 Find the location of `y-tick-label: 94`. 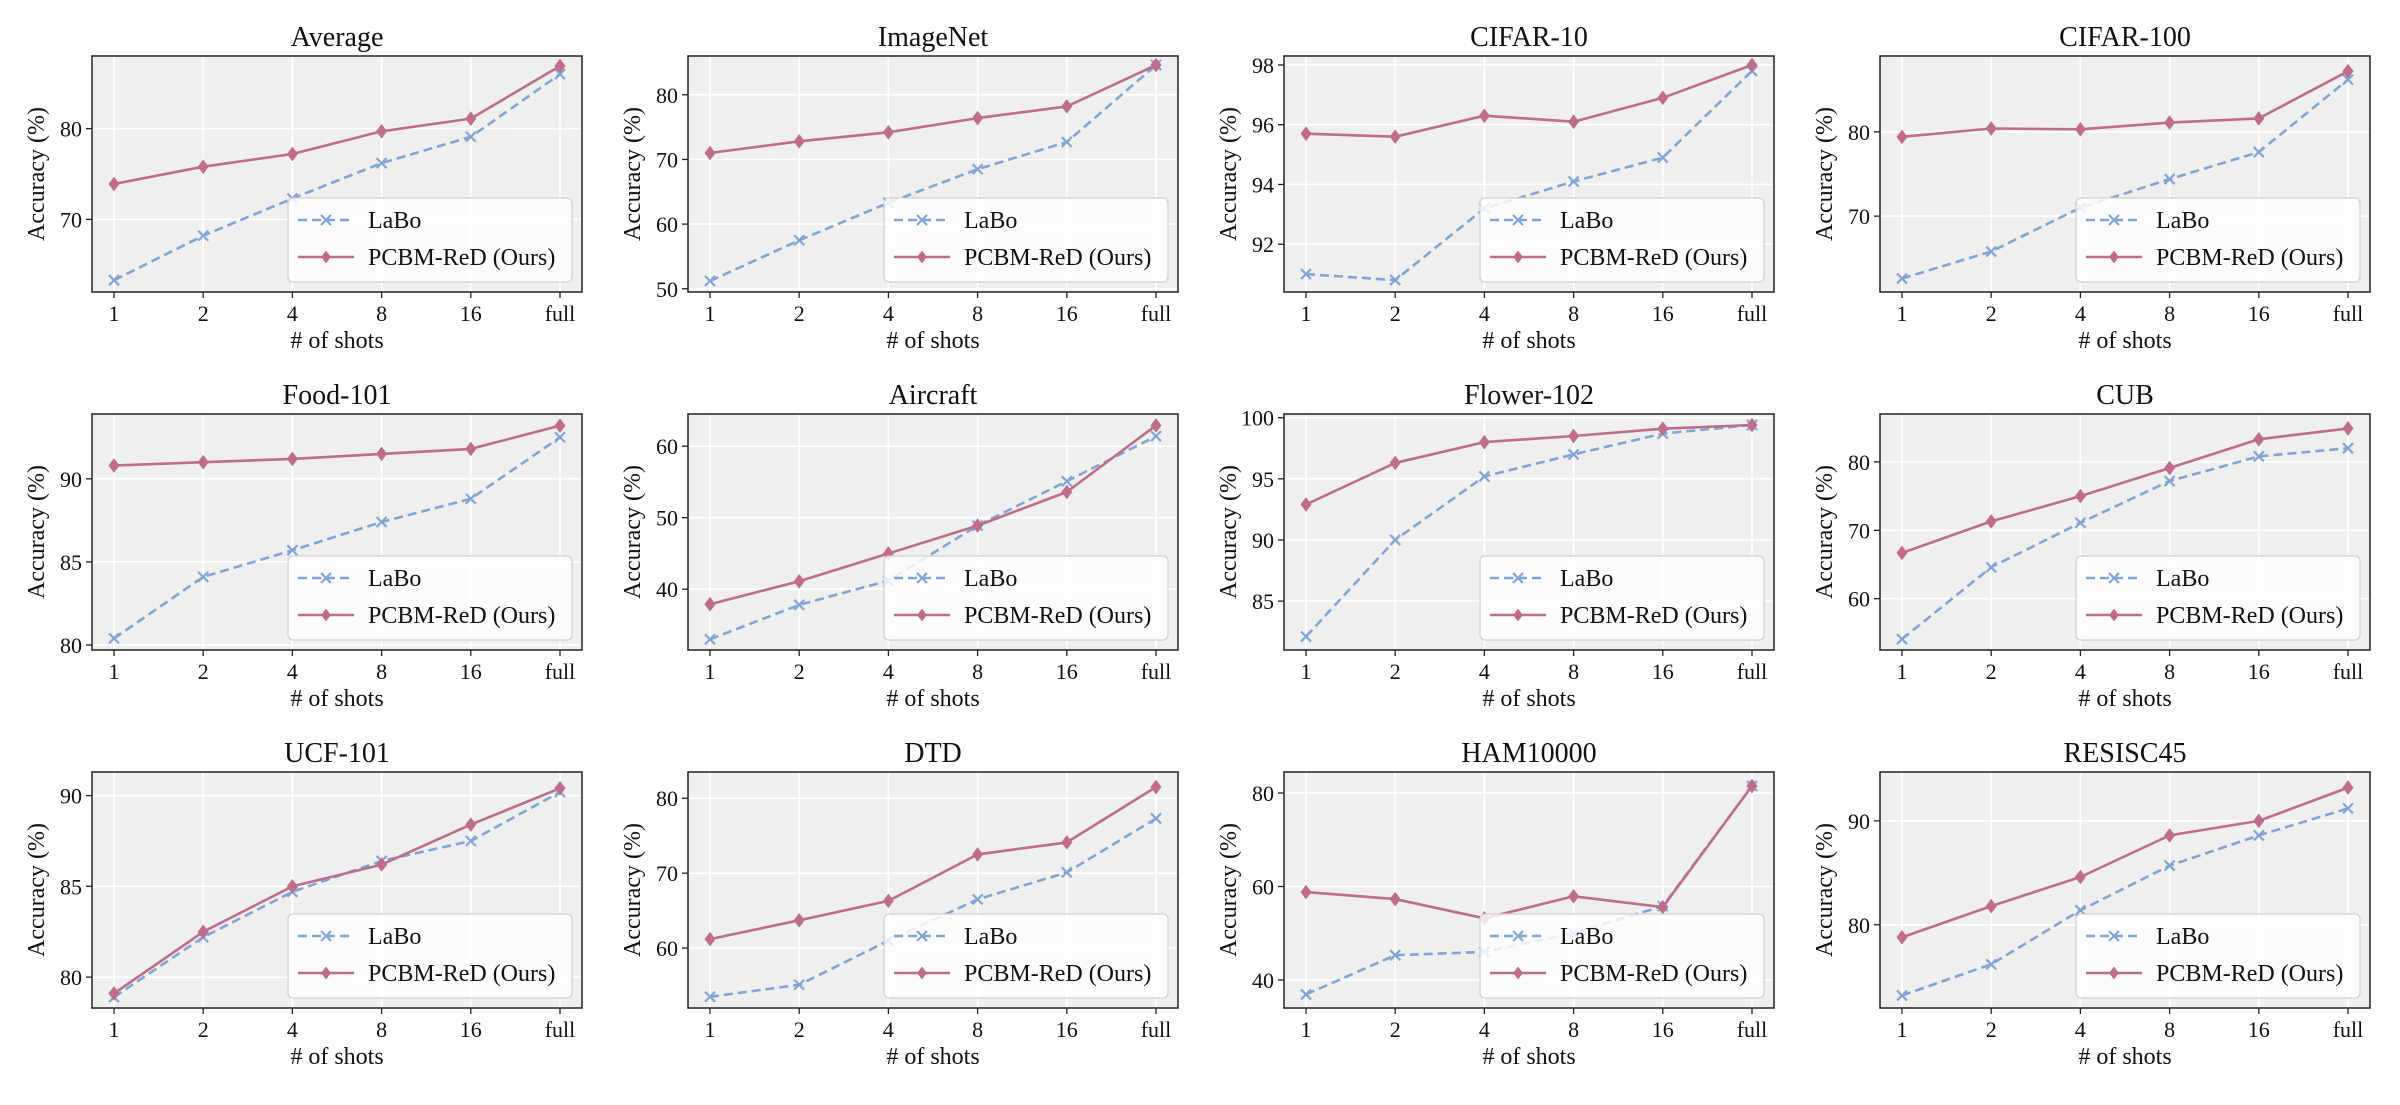

y-tick-label: 94 is located at coordinates (1263, 184).